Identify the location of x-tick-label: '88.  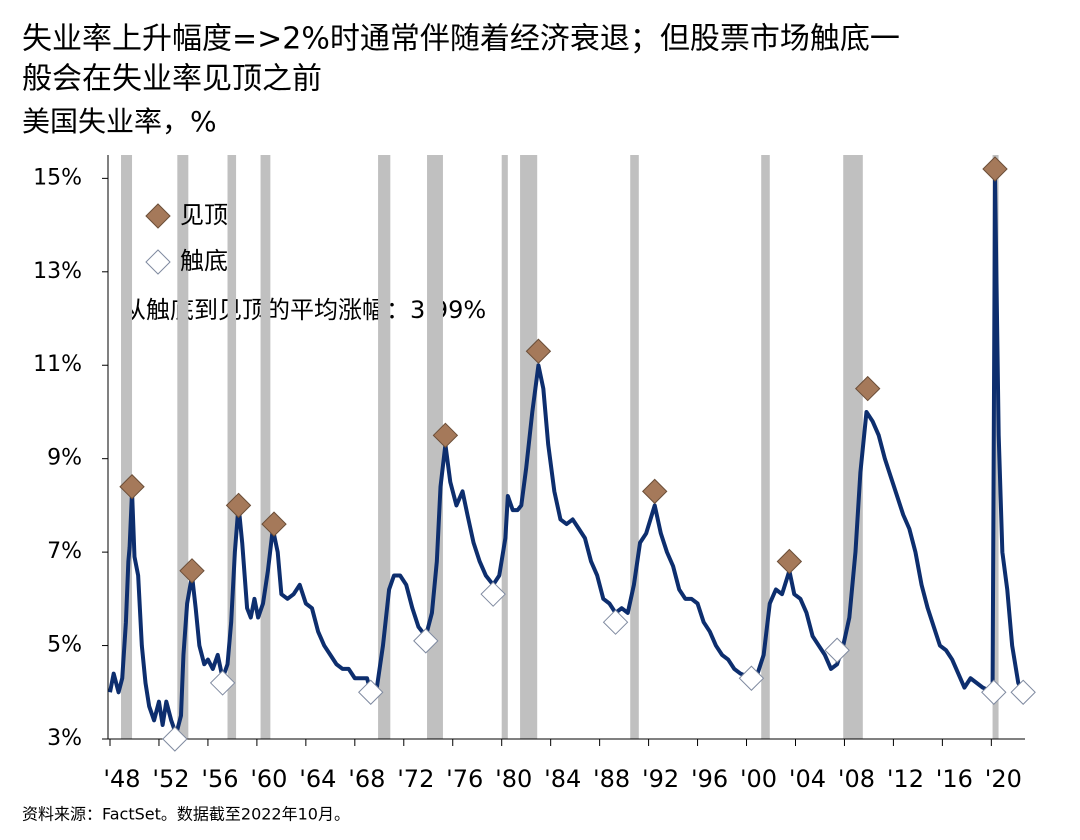
(611, 779).